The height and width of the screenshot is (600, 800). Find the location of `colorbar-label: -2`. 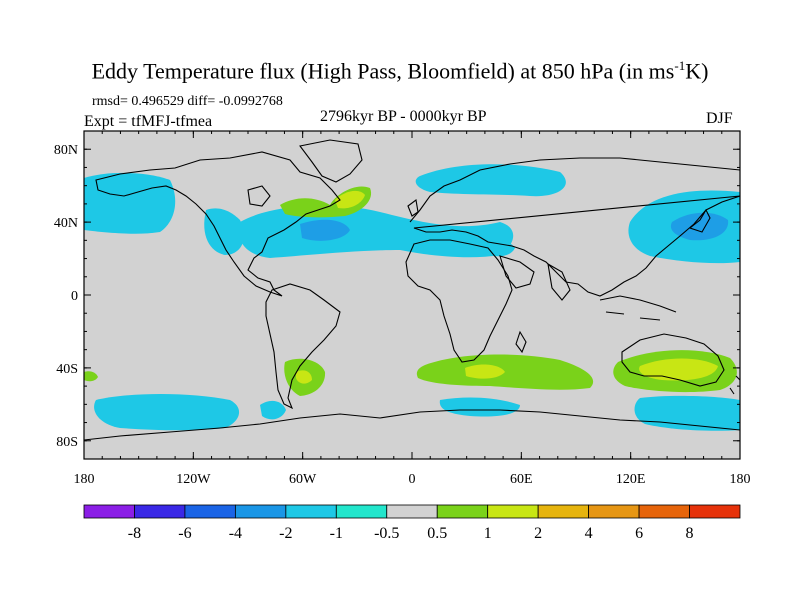

colorbar-label: -2 is located at coordinates (285, 533).